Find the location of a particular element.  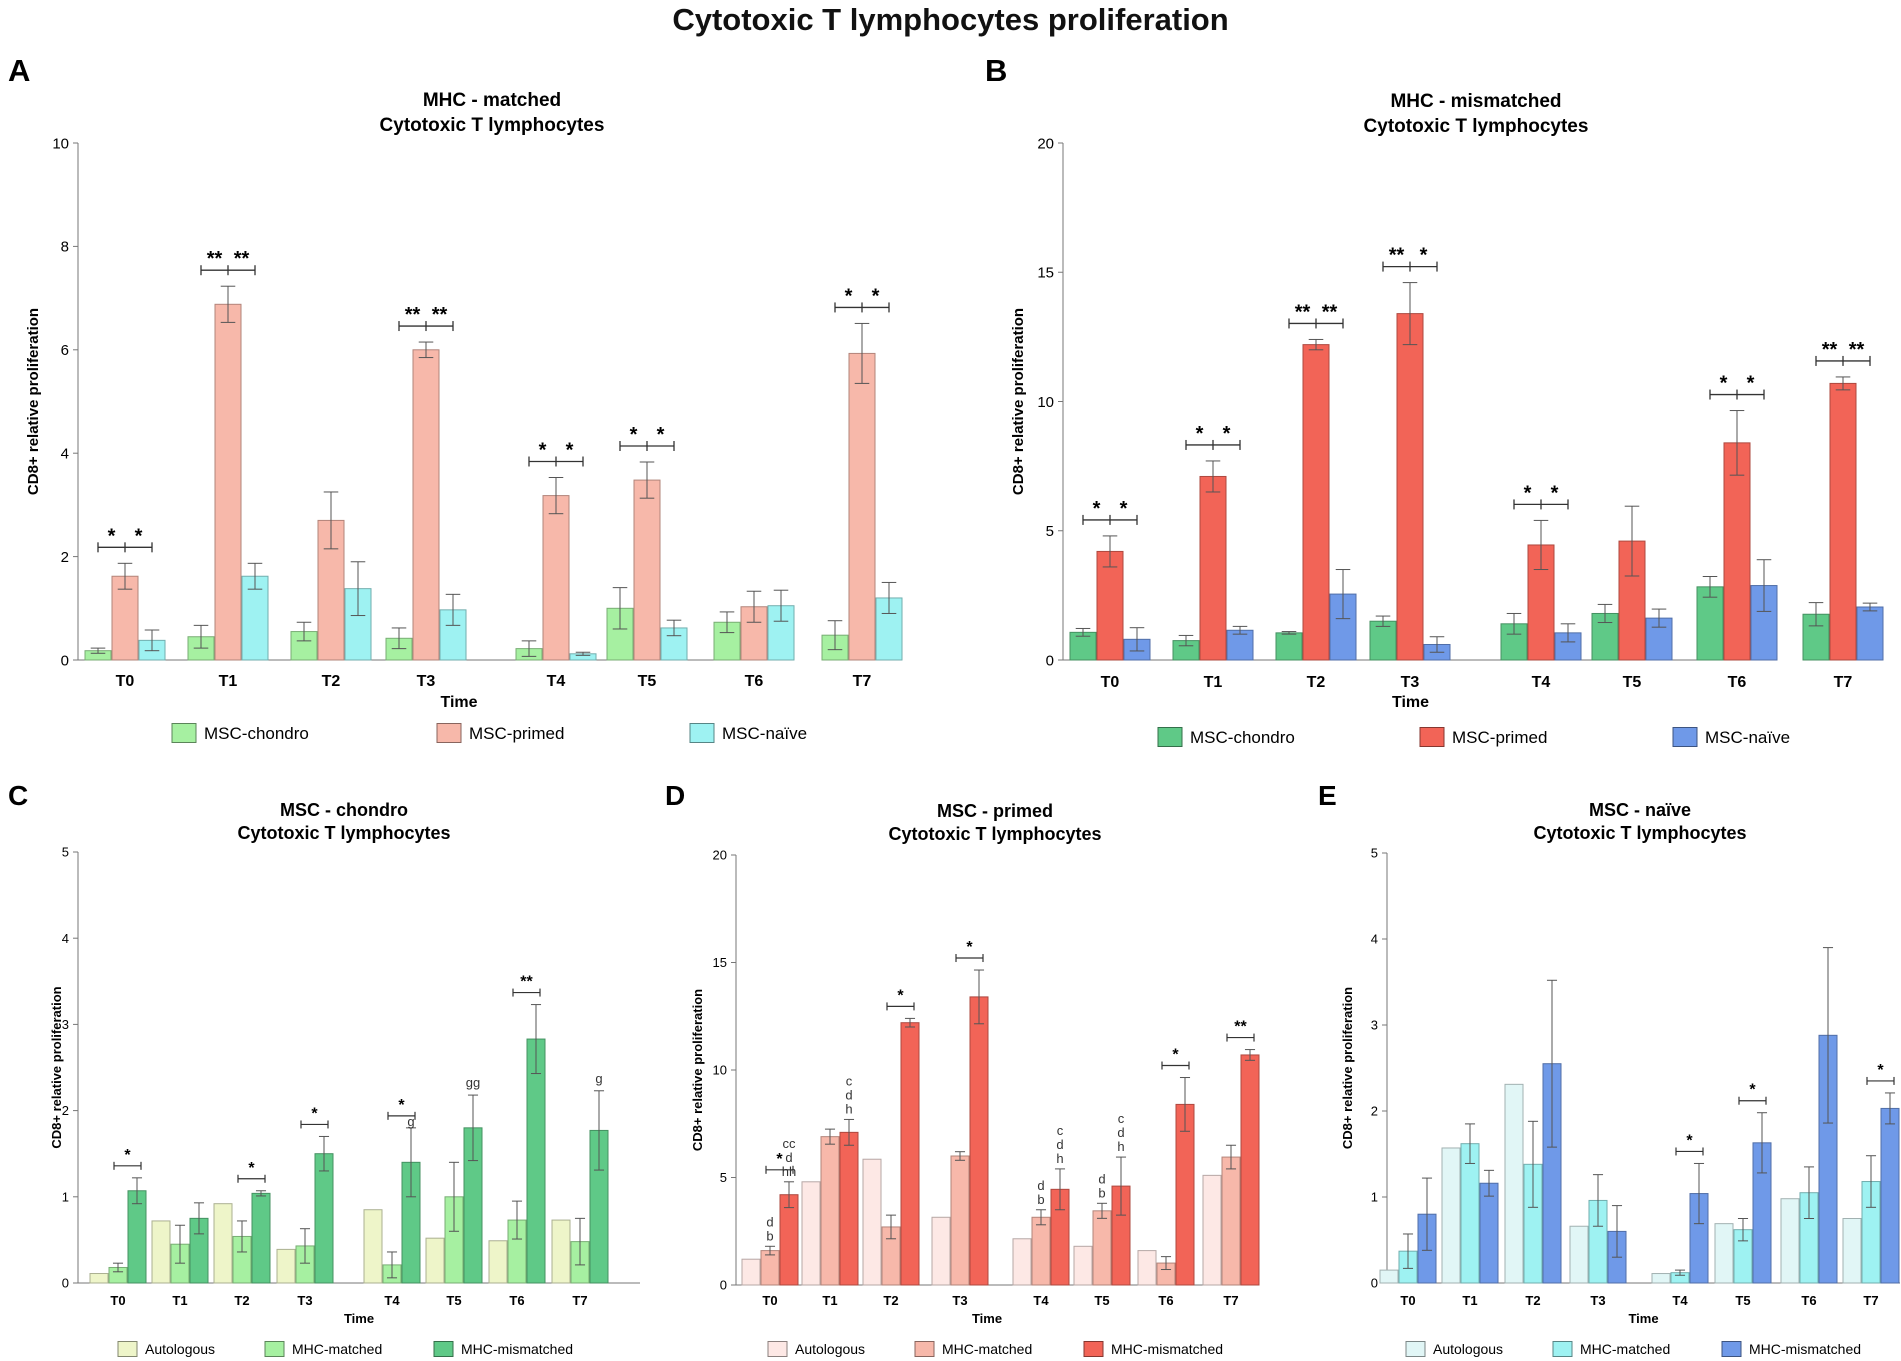

x-tick-label: T6 is located at coordinates (1165, 1300).